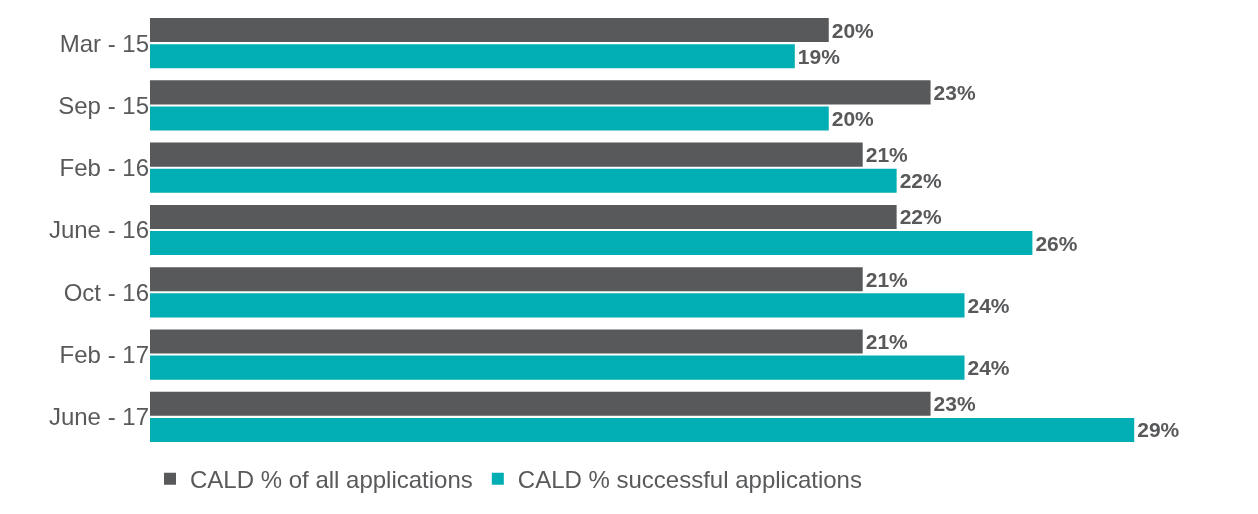 Image resolution: width=1258 pixels, height=514 pixels. I want to click on data-label: 26%, so click(1056, 243).